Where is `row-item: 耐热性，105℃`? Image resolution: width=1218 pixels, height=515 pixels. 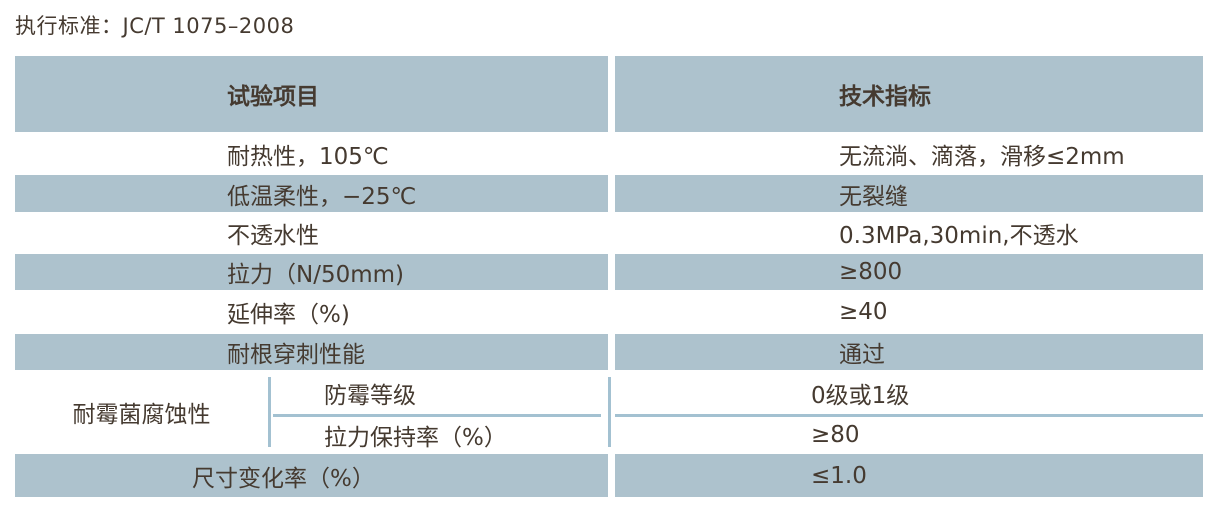
row-item: 耐热性，105℃ is located at coordinates (311, 153).